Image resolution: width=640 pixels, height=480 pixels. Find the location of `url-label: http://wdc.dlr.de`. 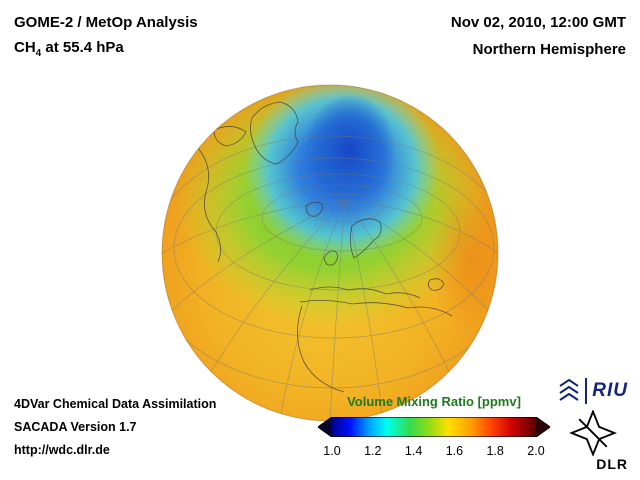

url-label: http://wdc.dlr.de is located at coordinates (62, 450).